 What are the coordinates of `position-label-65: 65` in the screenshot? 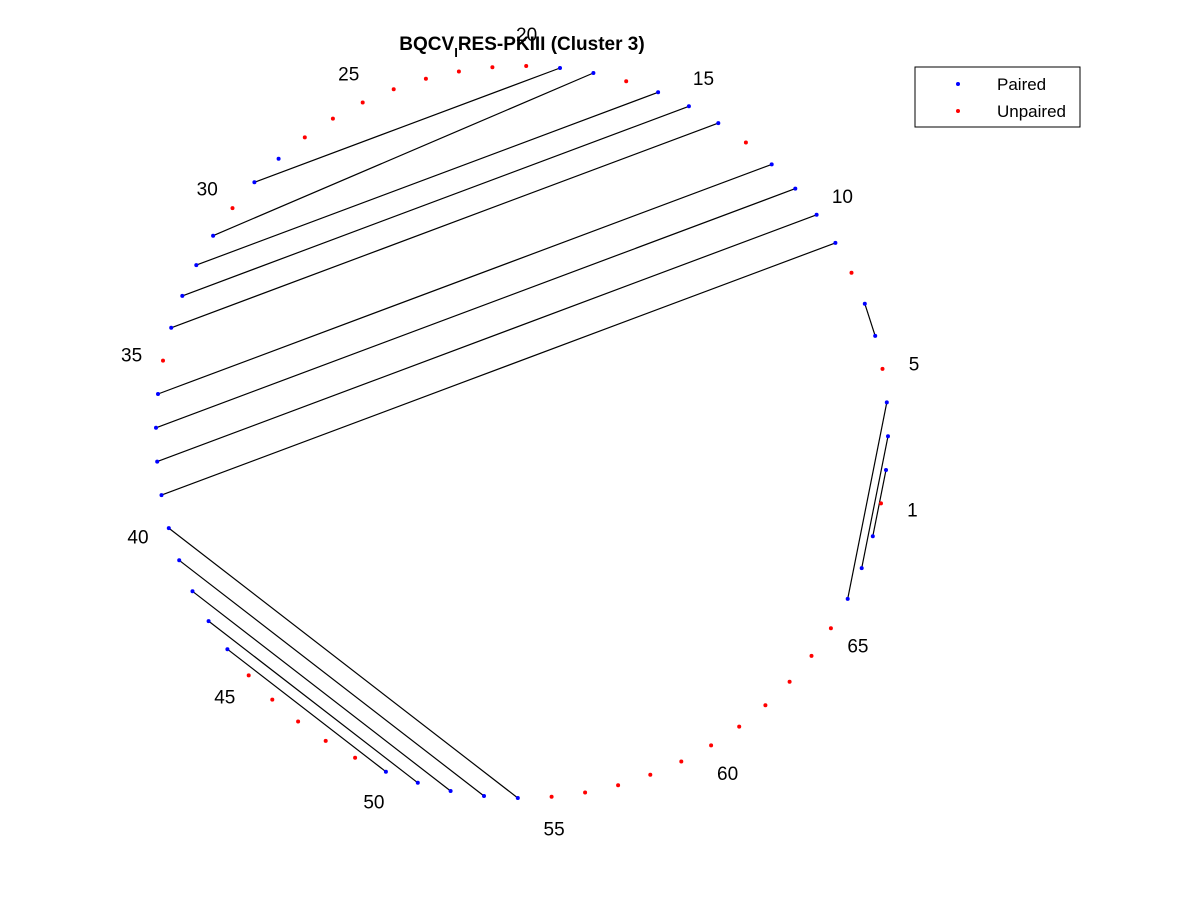 It's located at (857, 646).